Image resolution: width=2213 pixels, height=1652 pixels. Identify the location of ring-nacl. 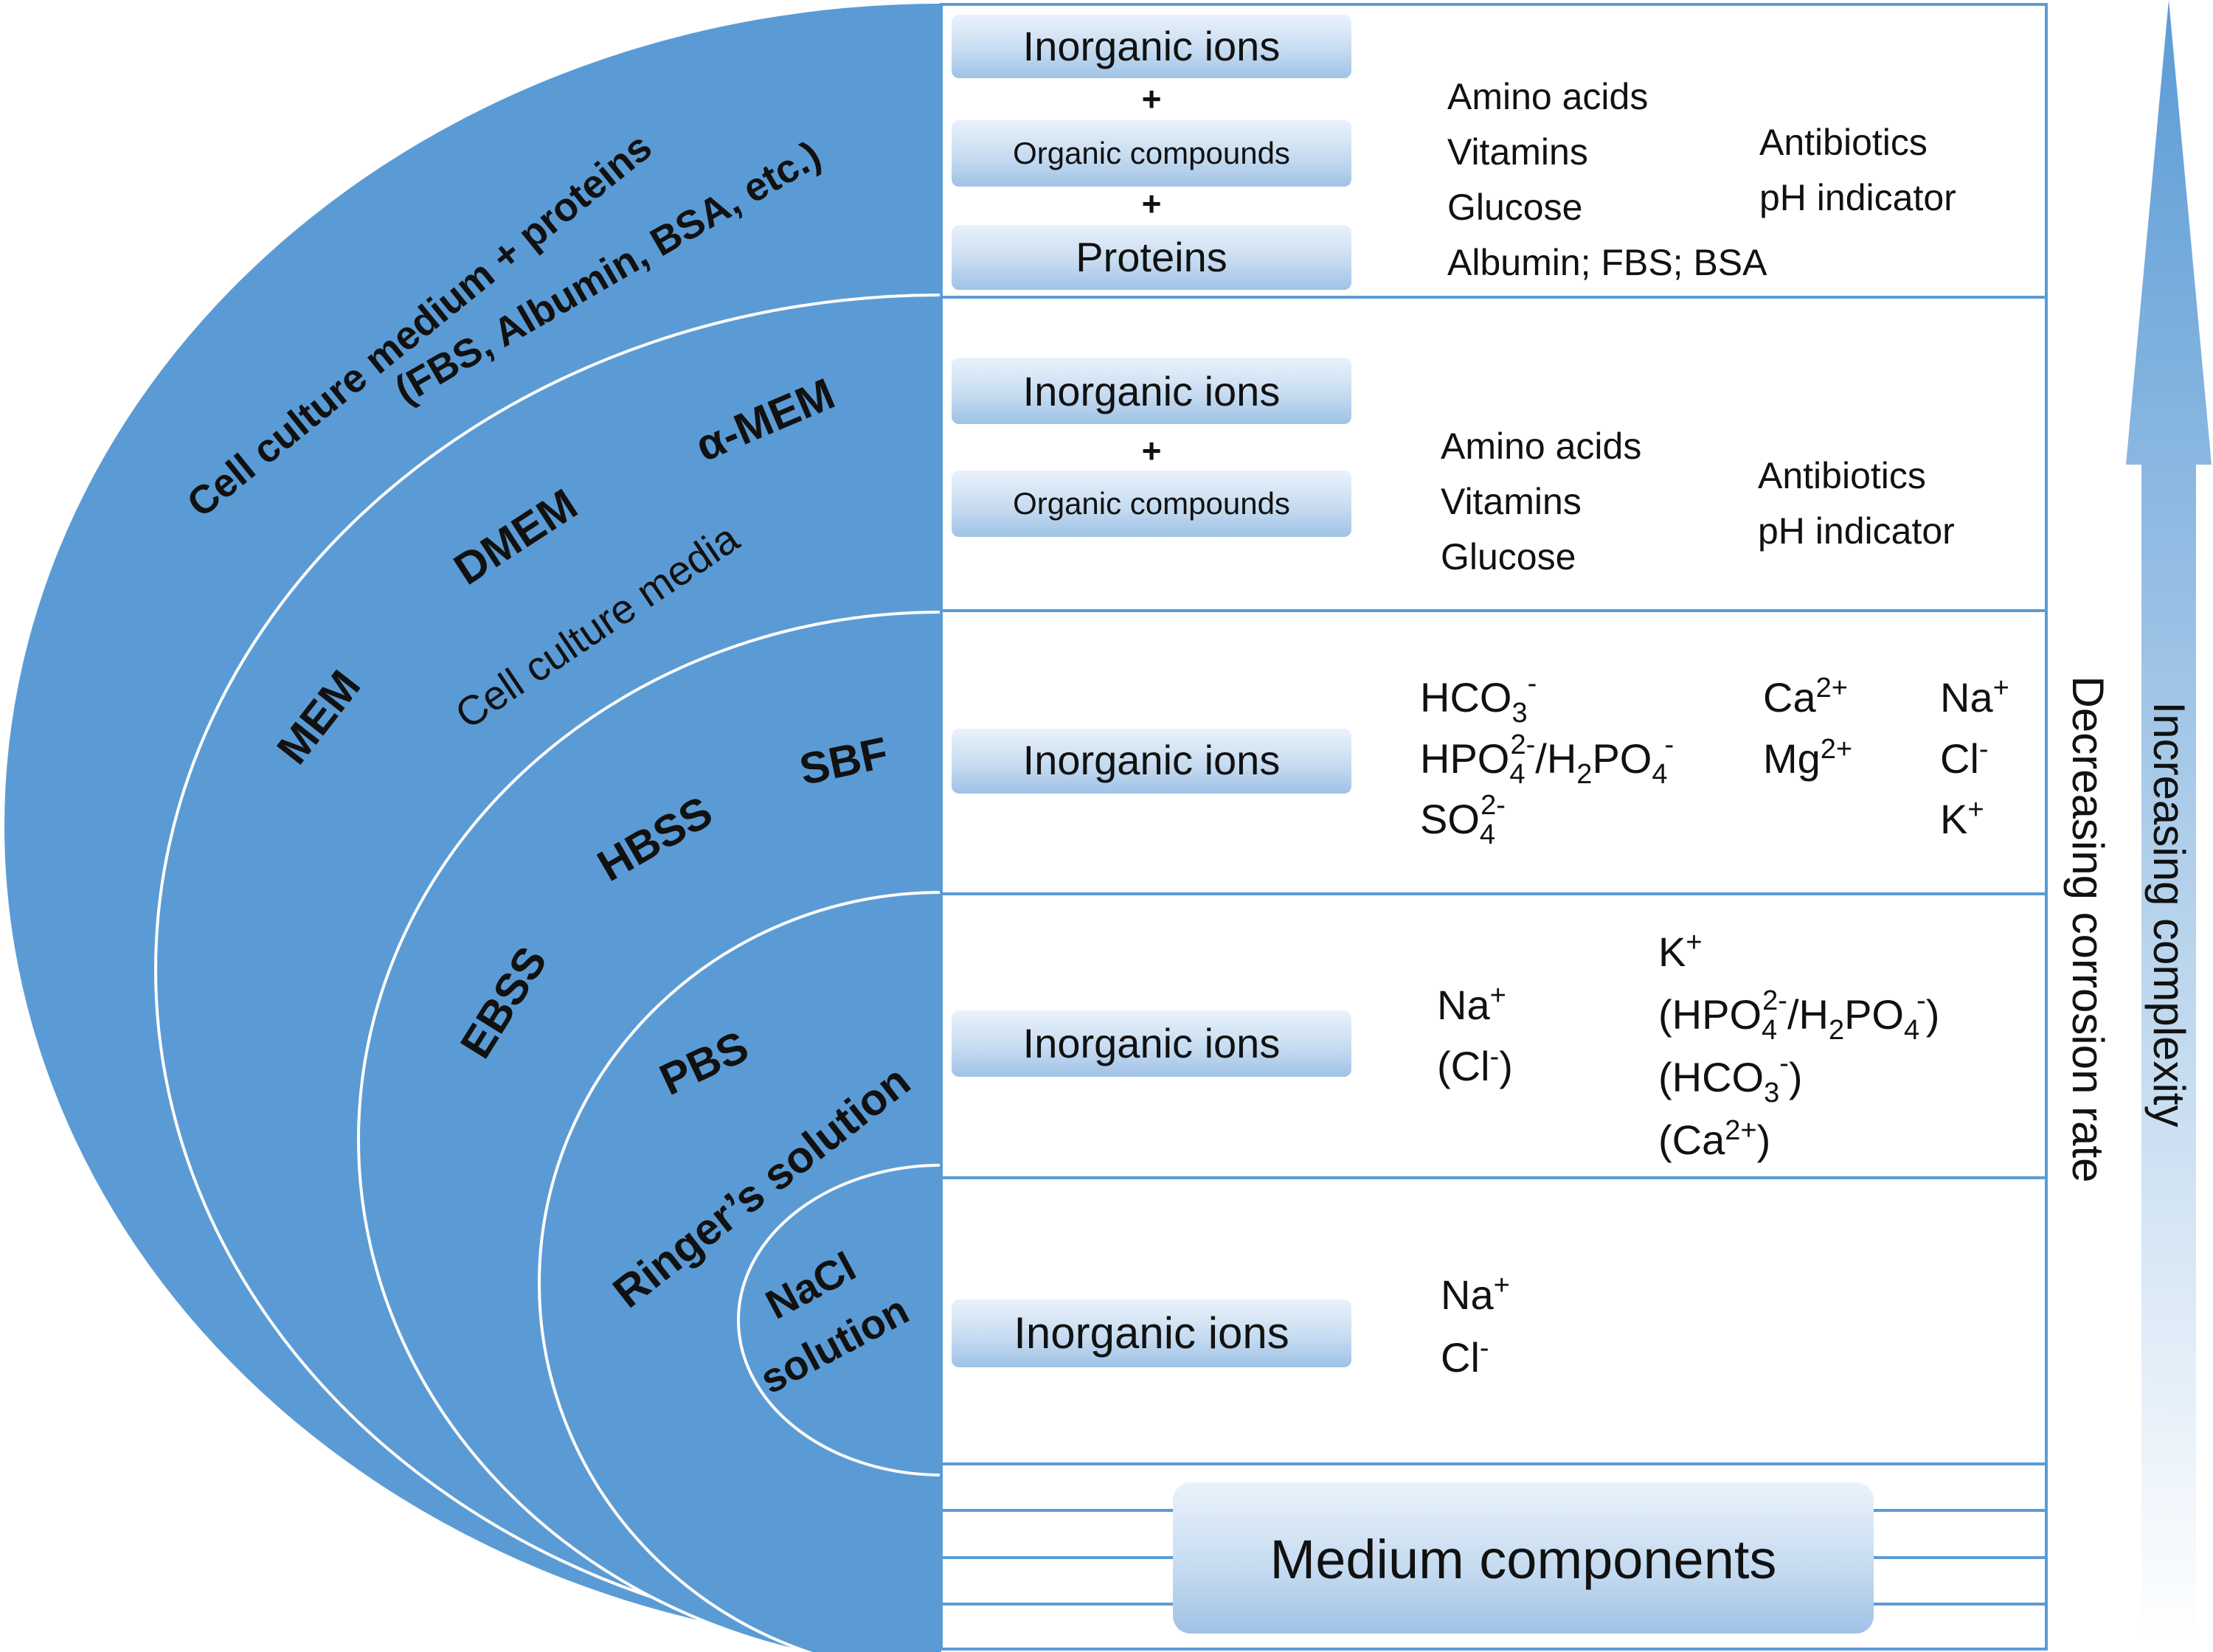
(839, 1320).